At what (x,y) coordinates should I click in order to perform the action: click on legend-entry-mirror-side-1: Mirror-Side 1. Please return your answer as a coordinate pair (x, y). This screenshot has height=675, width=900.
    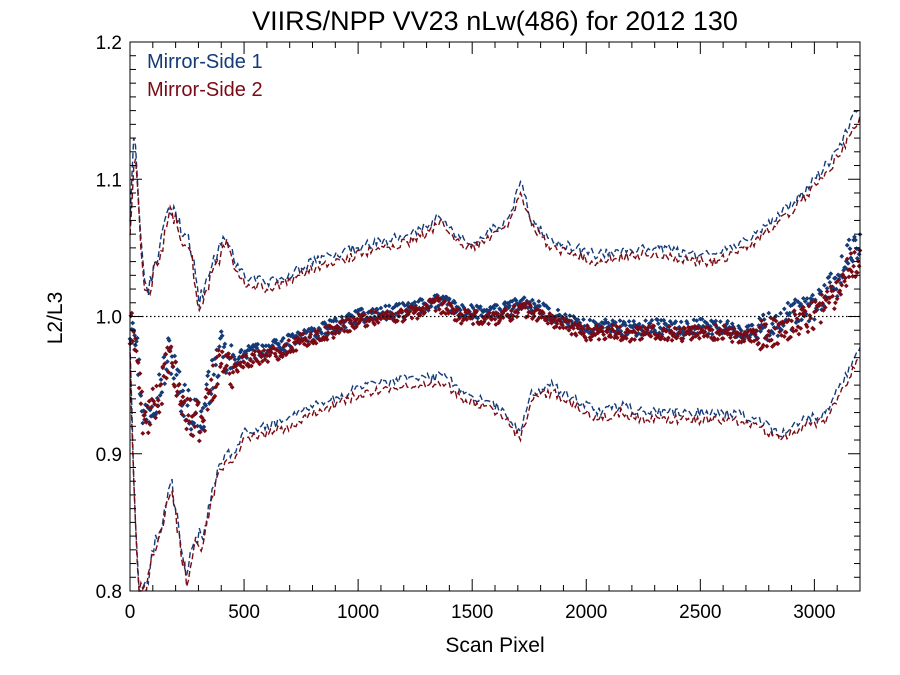
    Looking at the image, I should click on (205, 62).